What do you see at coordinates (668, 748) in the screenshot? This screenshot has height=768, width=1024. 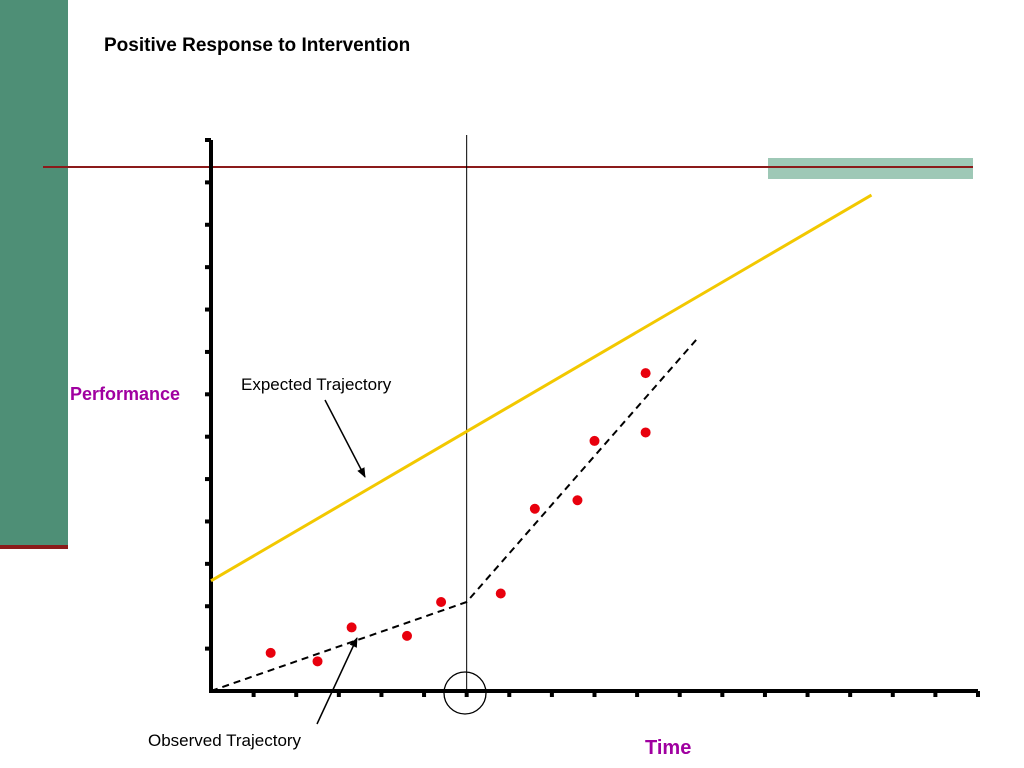 I see `x-axis-label: Time` at bounding box center [668, 748].